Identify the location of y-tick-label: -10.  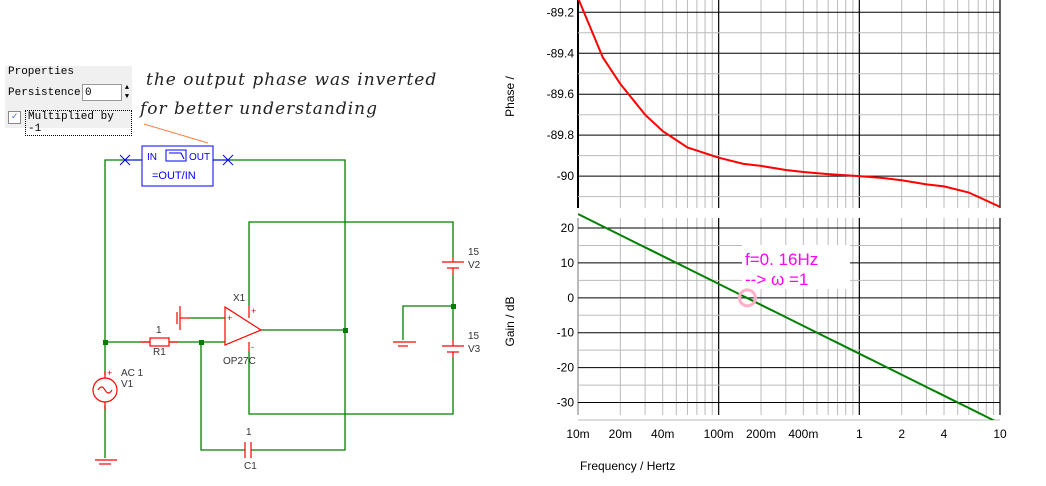
(566, 333).